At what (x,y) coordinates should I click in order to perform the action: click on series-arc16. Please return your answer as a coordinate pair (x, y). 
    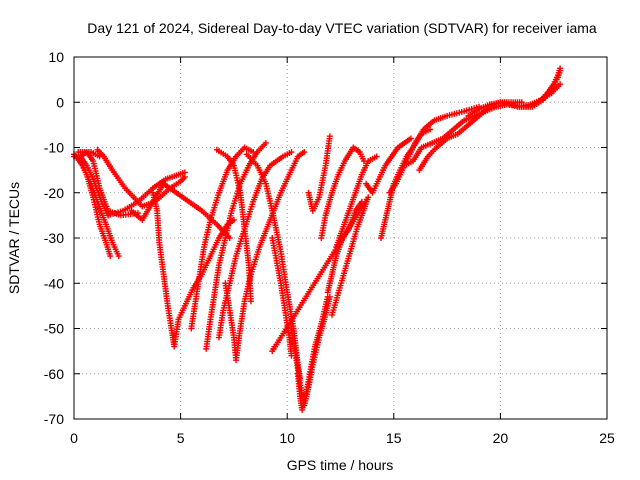
    Looking at the image, I should click on (282, 297).